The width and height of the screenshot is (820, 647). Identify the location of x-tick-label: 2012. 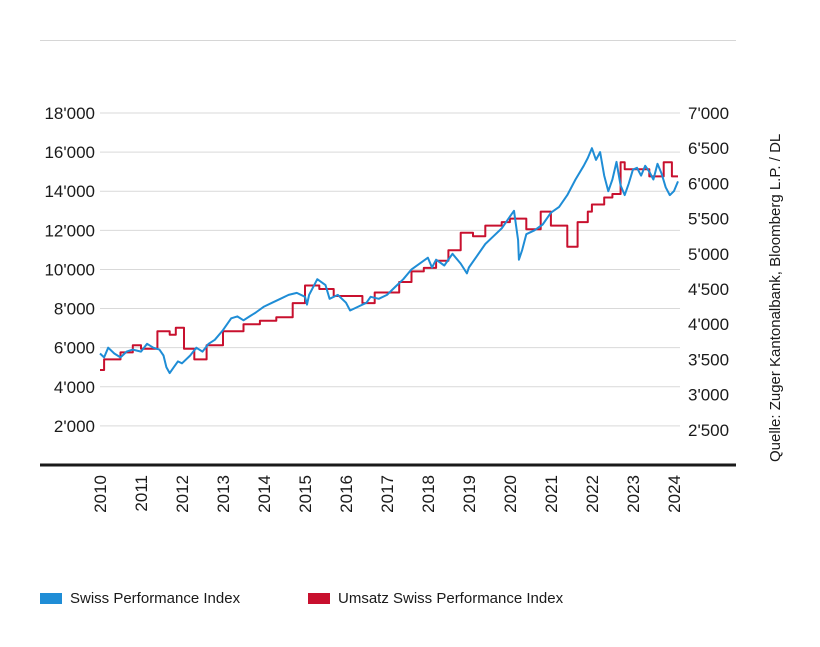
(182, 494).